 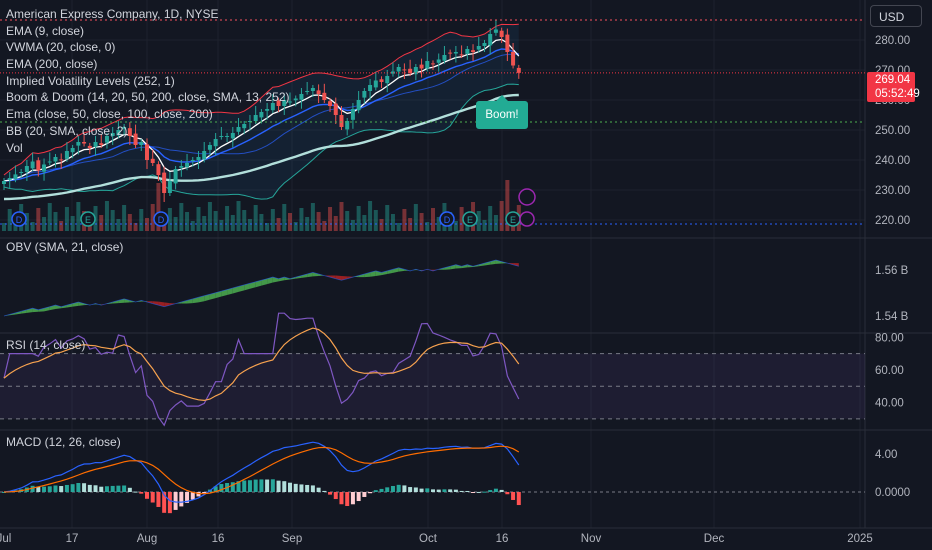 I want to click on price-tick-label: 280.00, so click(x=892, y=41).